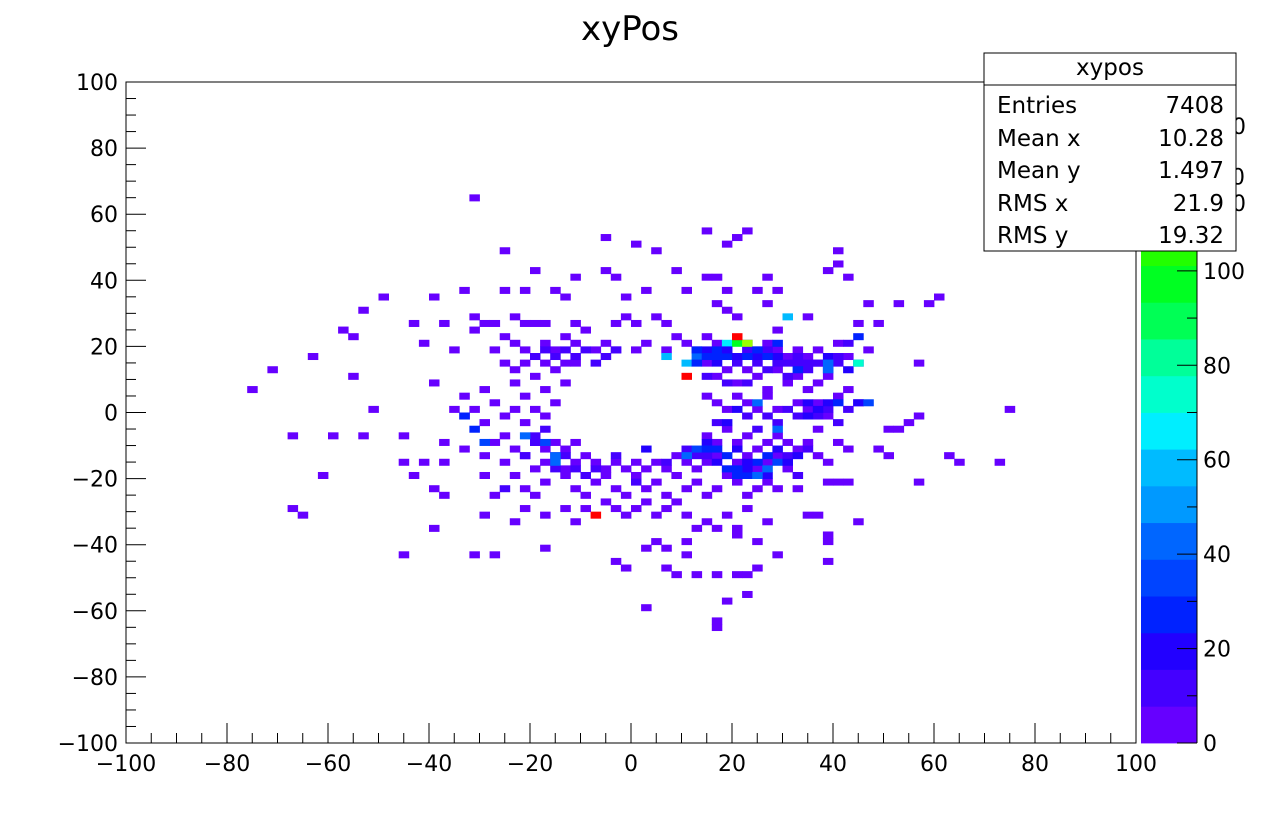  I want to click on x-tick-label: −20, so click(530, 764).